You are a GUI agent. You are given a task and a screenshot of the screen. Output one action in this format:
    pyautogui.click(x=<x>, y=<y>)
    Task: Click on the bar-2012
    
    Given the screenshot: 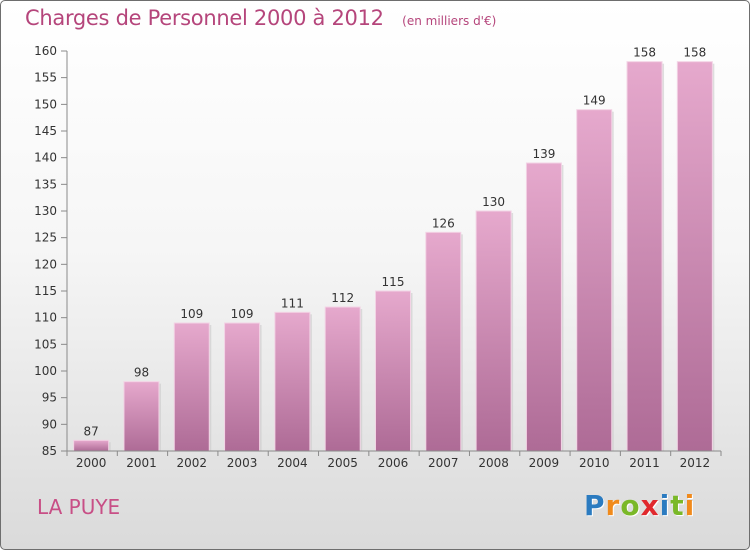 What is the action you would take?
    pyautogui.click(x=694, y=256)
    